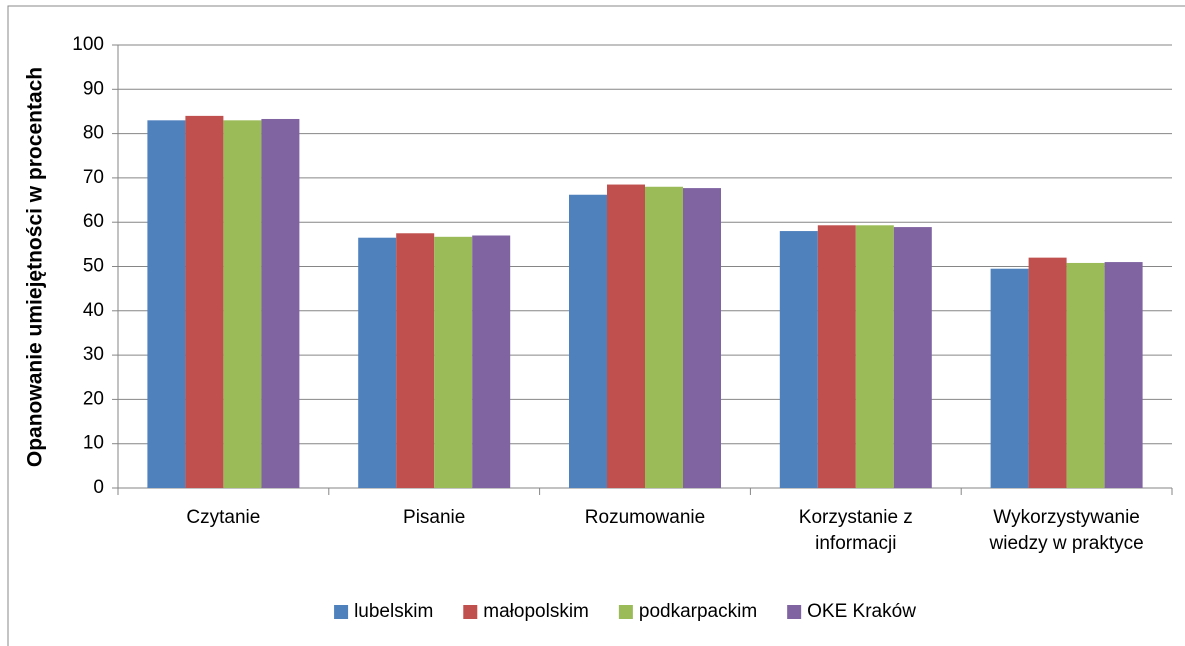  Describe the element at coordinates (855, 530) in the screenshot. I see `x-tick-label: Korzystanie z informacji` at that location.